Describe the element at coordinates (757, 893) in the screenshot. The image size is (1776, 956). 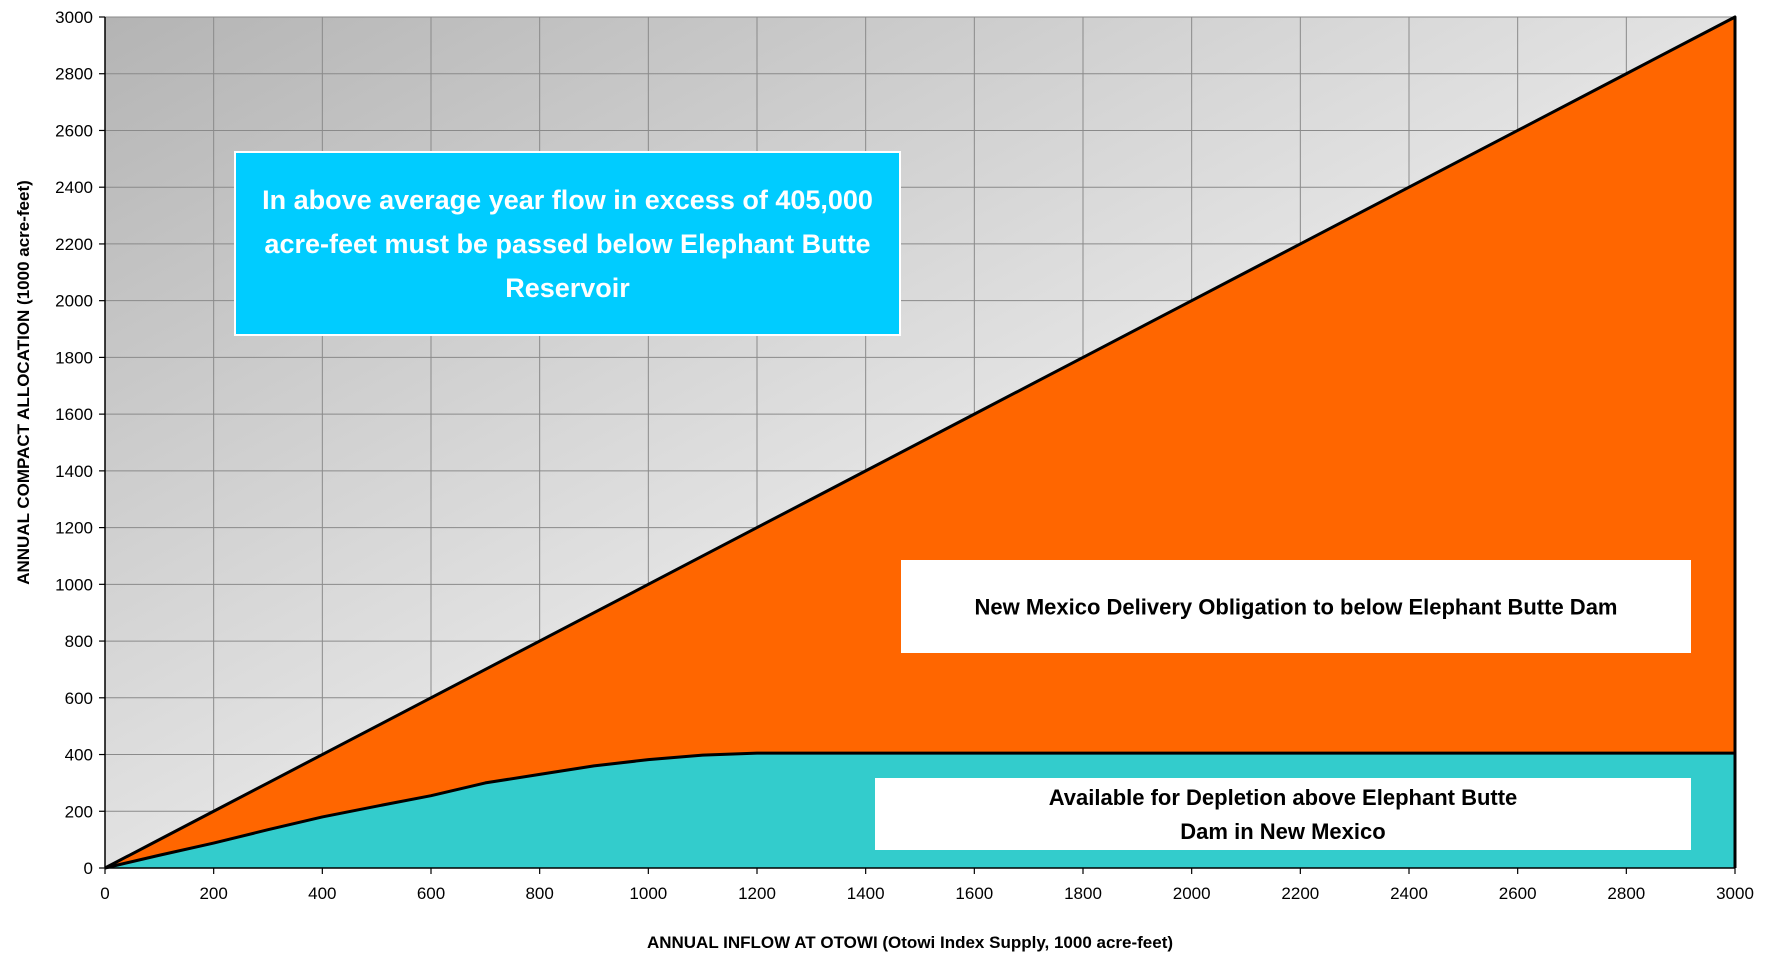
I see `x-tick-label-6: 1200` at that location.